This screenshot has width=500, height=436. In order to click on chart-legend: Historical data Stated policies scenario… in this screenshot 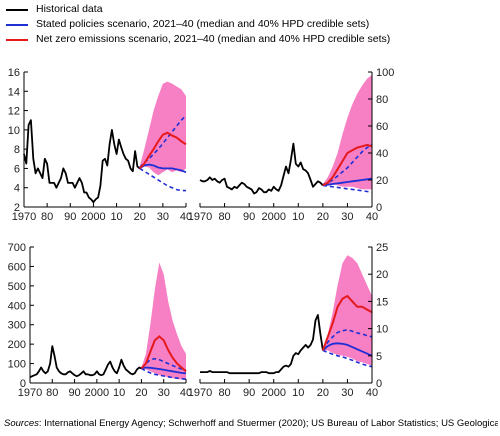, I will do `click(249, 24)`.